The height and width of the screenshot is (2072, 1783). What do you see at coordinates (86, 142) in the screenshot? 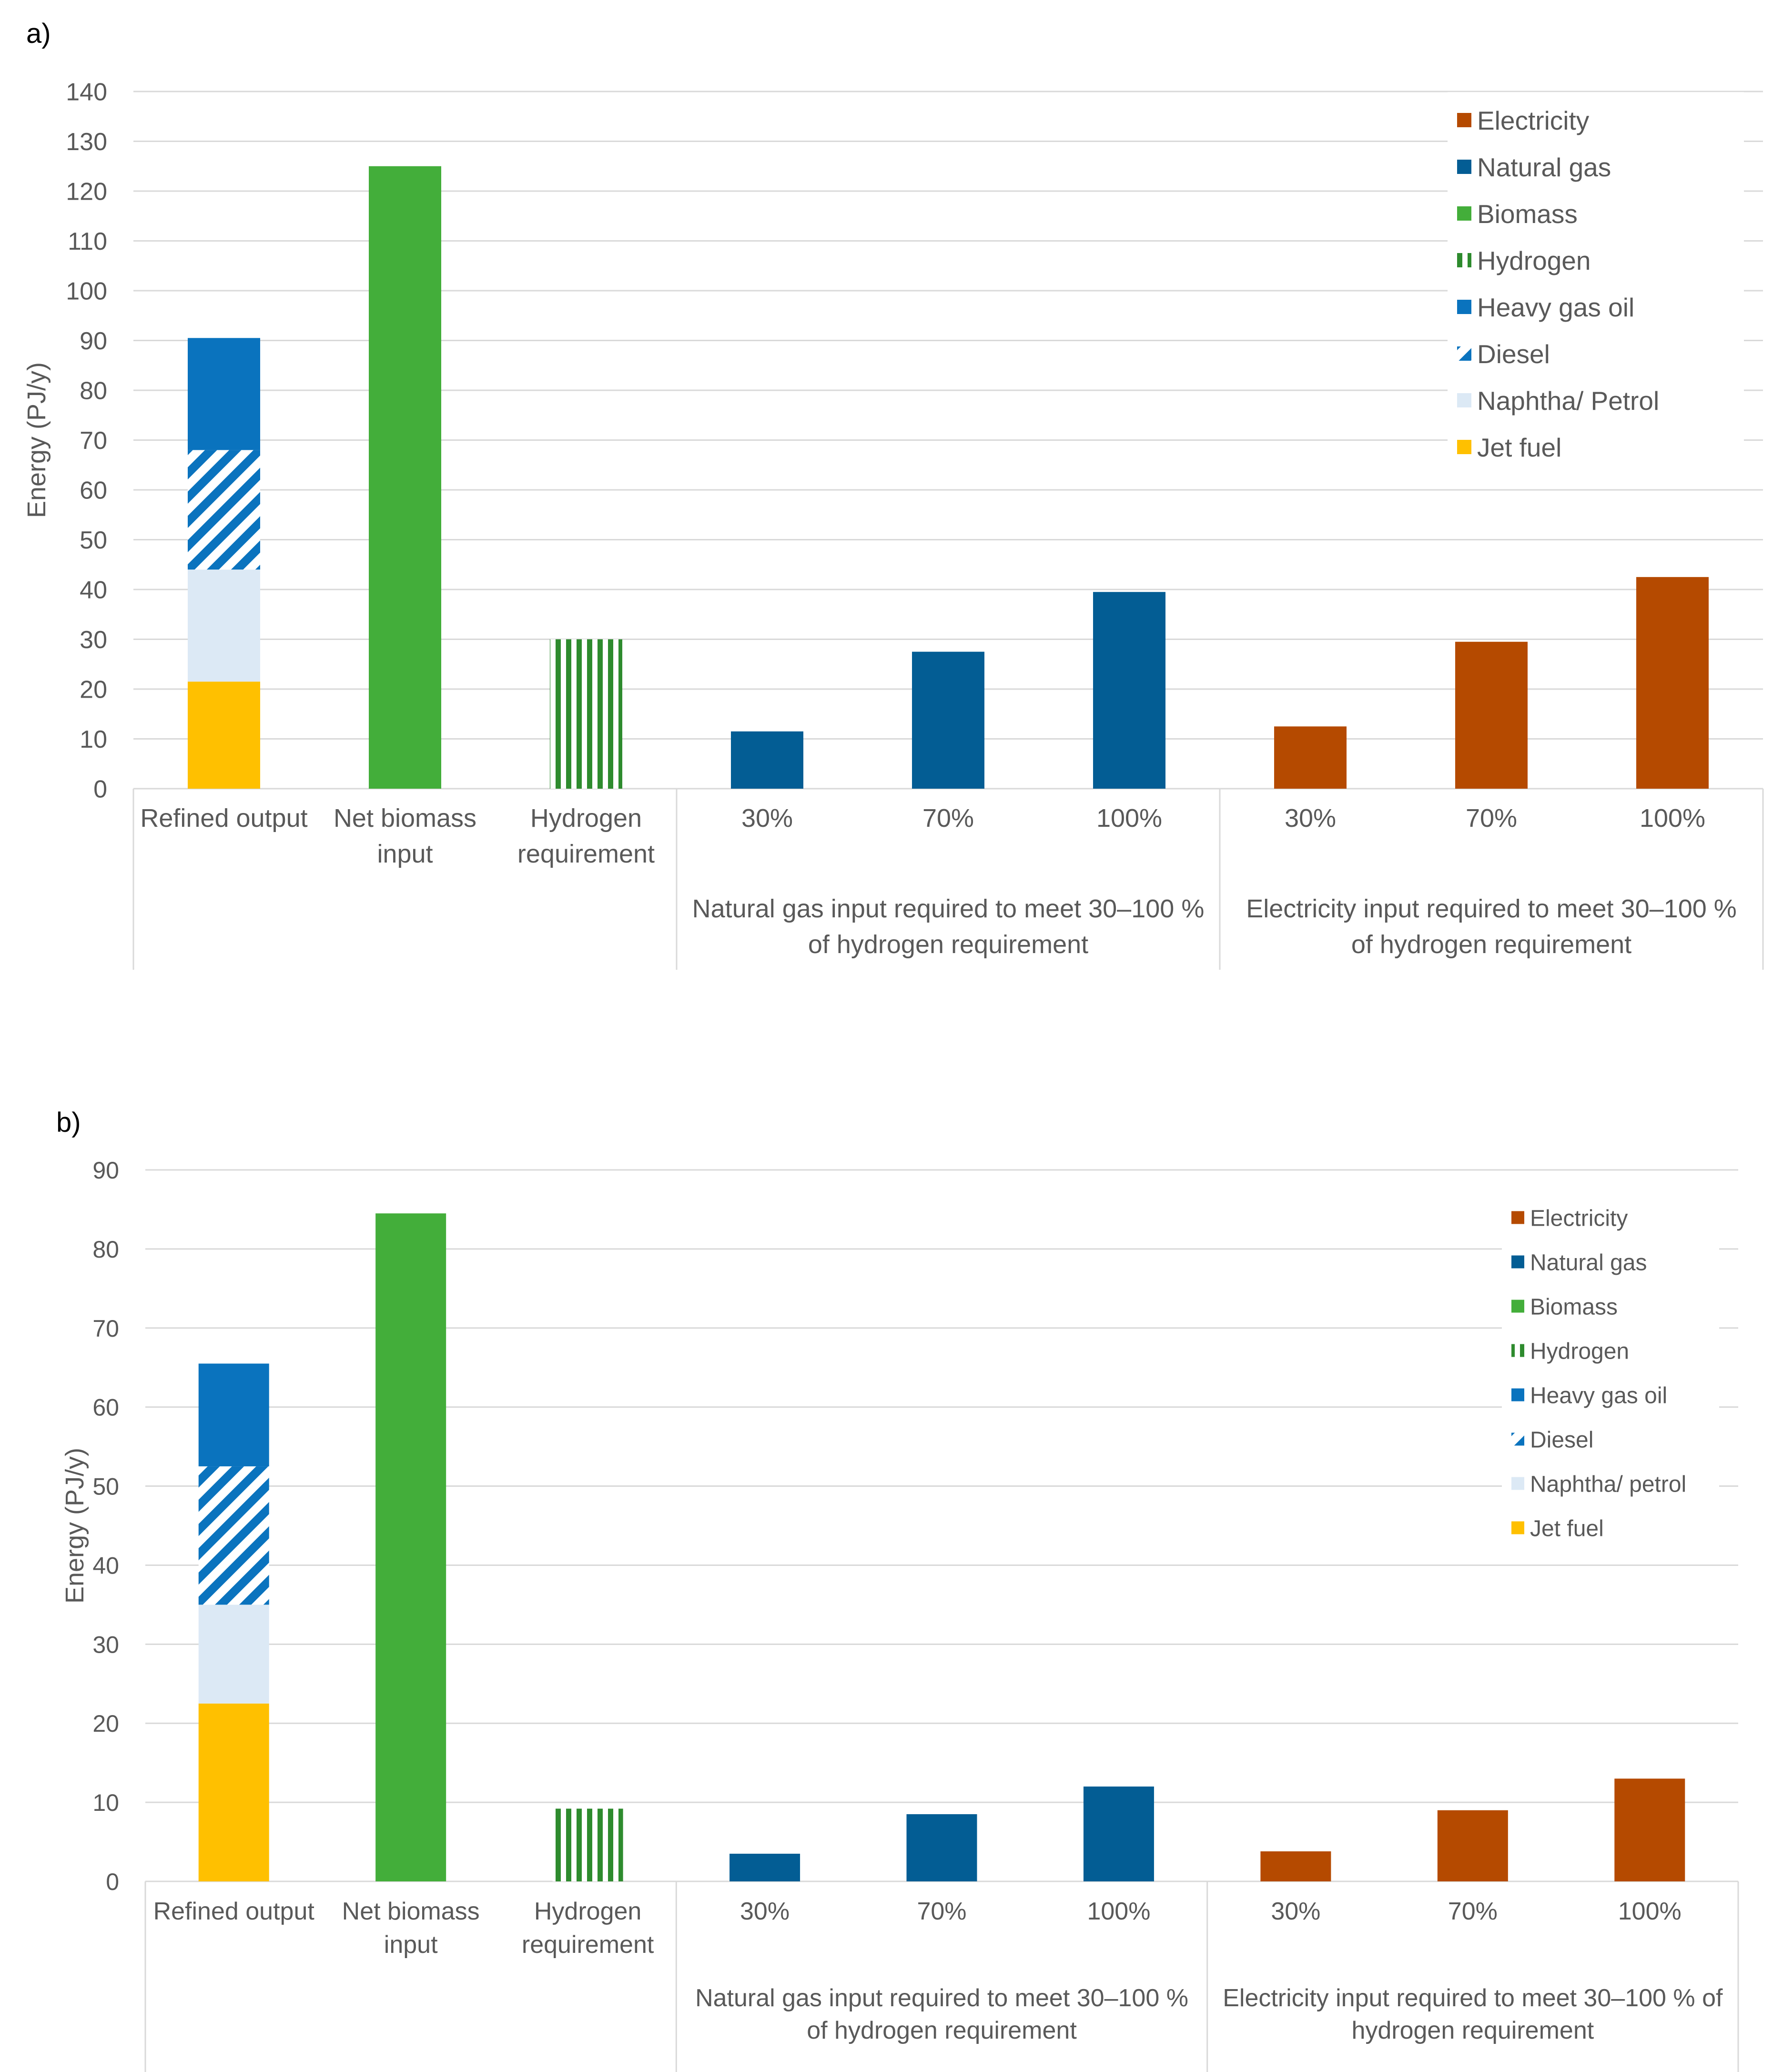
I see `y-tick-label: 130` at bounding box center [86, 142].